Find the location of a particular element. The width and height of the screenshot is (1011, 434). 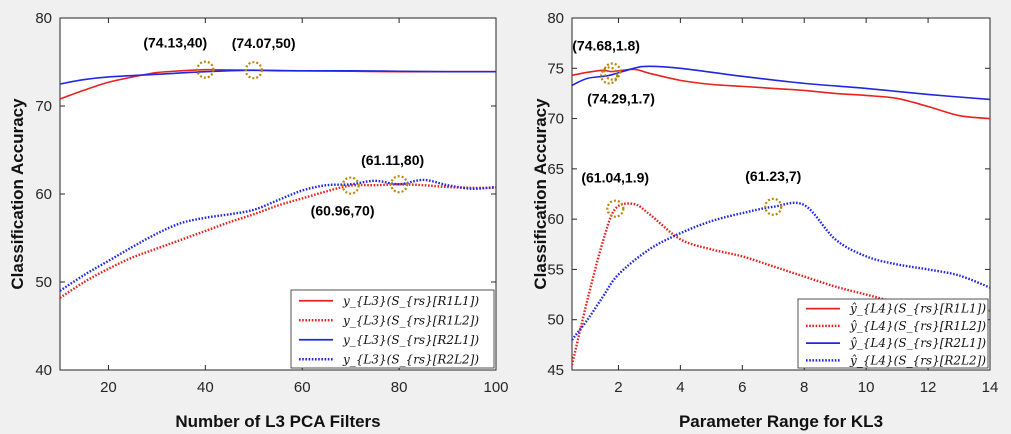

legend-entry: y_{L3}(S_{rs}[R2L2]) is located at coordinates (410, 359).